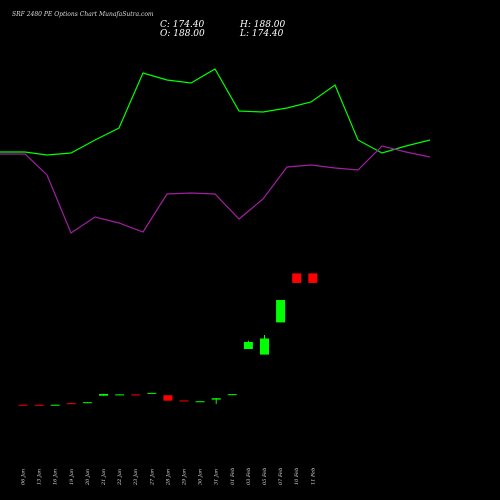  Describe the element at coordinates (233, 476) in the screenshot. I see `date-tick-label: 01 Feb` at that location.